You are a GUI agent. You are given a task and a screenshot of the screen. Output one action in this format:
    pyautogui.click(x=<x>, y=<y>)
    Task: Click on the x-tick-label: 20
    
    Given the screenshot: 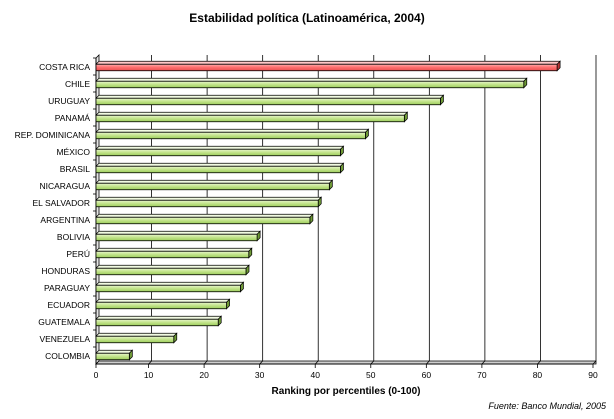 What is the action you would take?
    pyautogui.click(x=204, y=375)
    